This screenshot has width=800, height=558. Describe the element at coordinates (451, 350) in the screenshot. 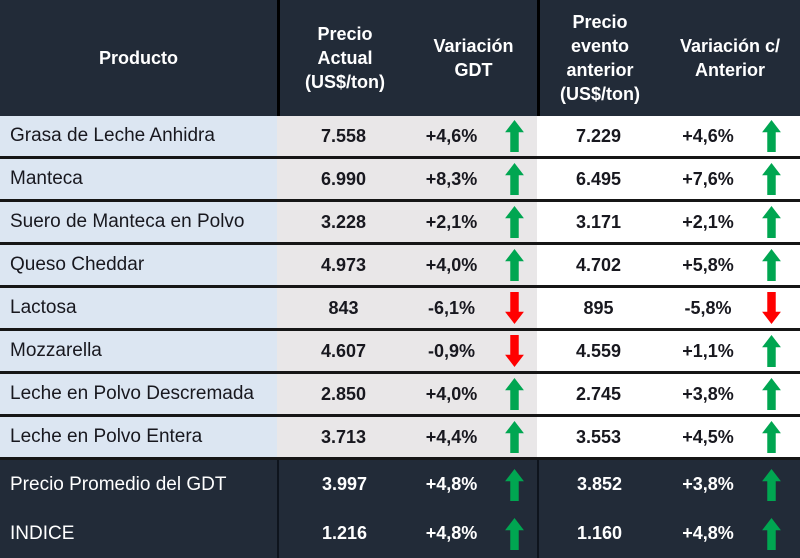

I see `gdt-variation-percent: -0,9%` at that location.